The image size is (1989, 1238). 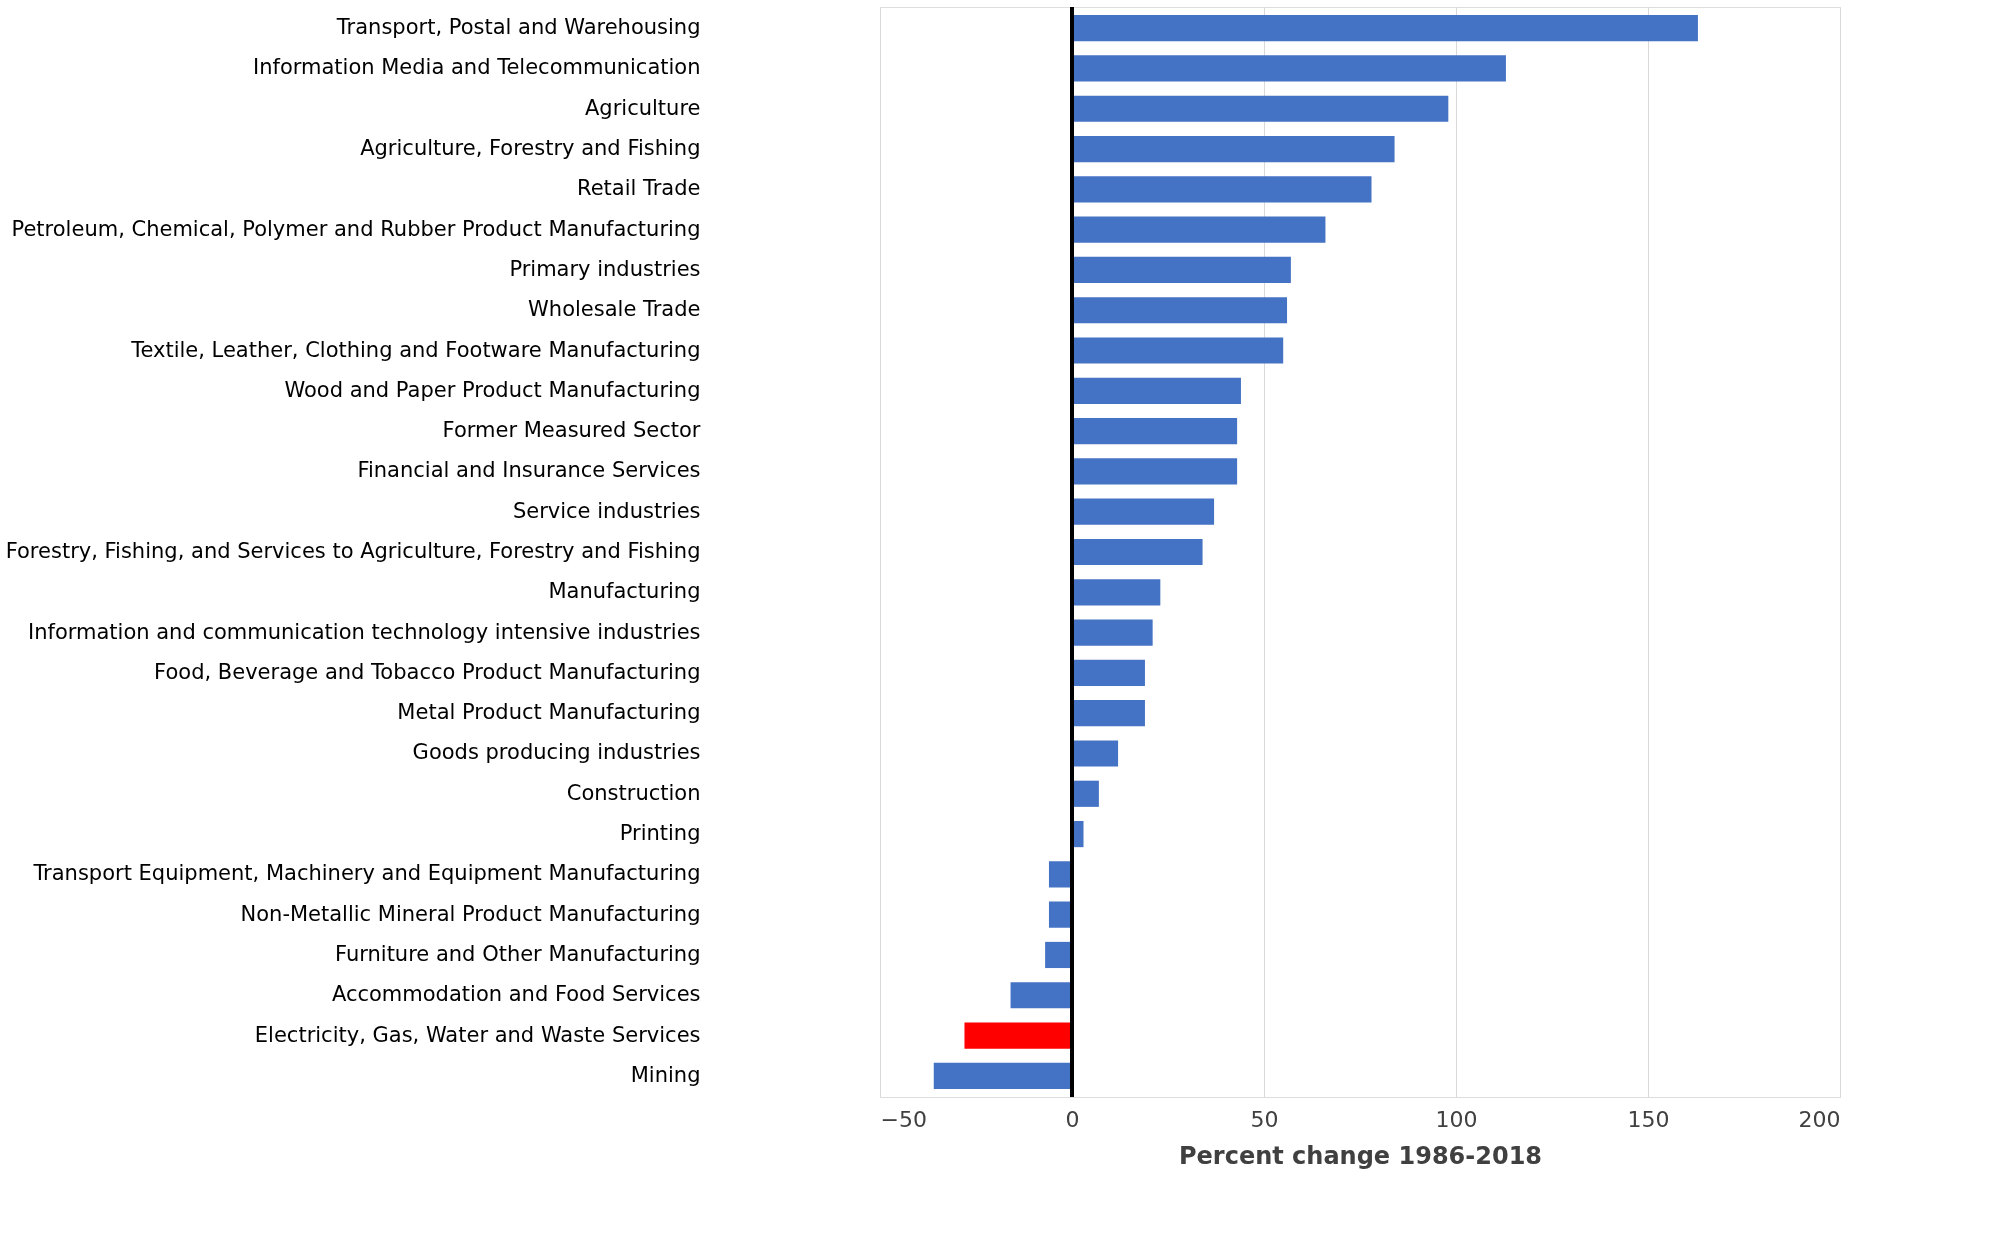 What do you see at coordinates (633, 792) in the screenshot?
I see `y-tick-label: Construction` at bounding box center [633, 792].